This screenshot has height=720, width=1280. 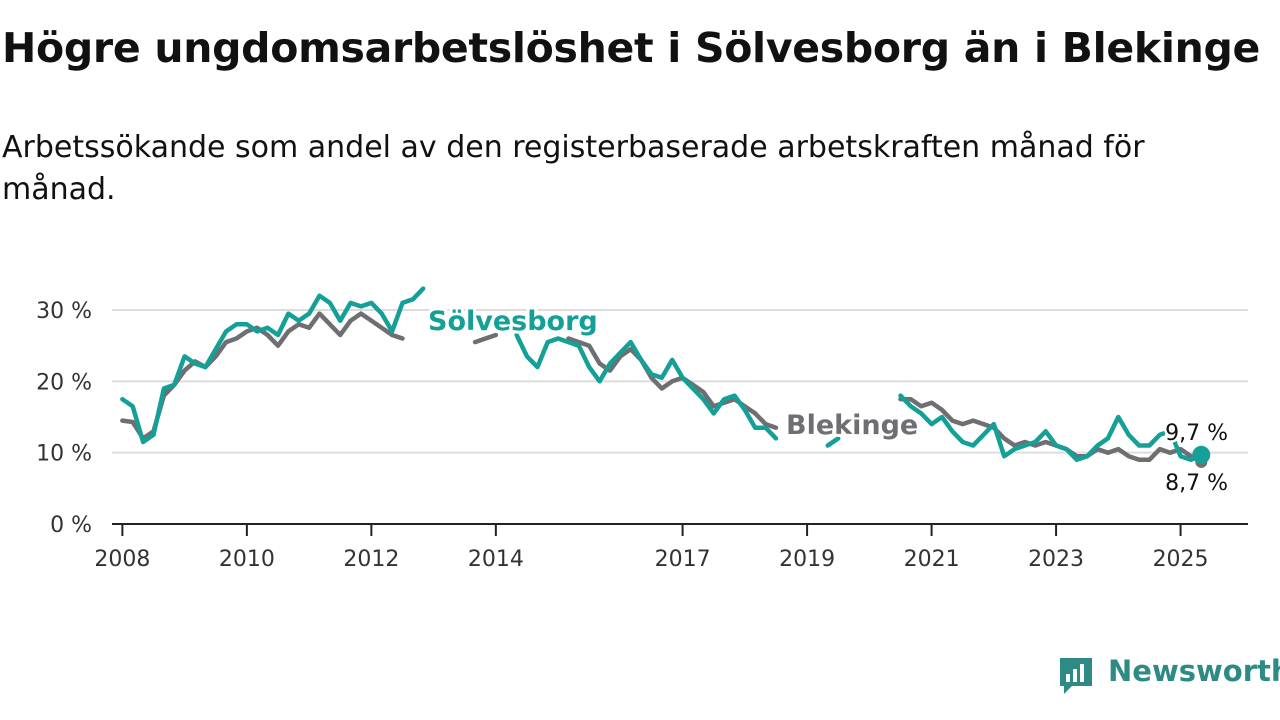 I want to click on x-tick-label: 2025, so click(x=1181, y=559).